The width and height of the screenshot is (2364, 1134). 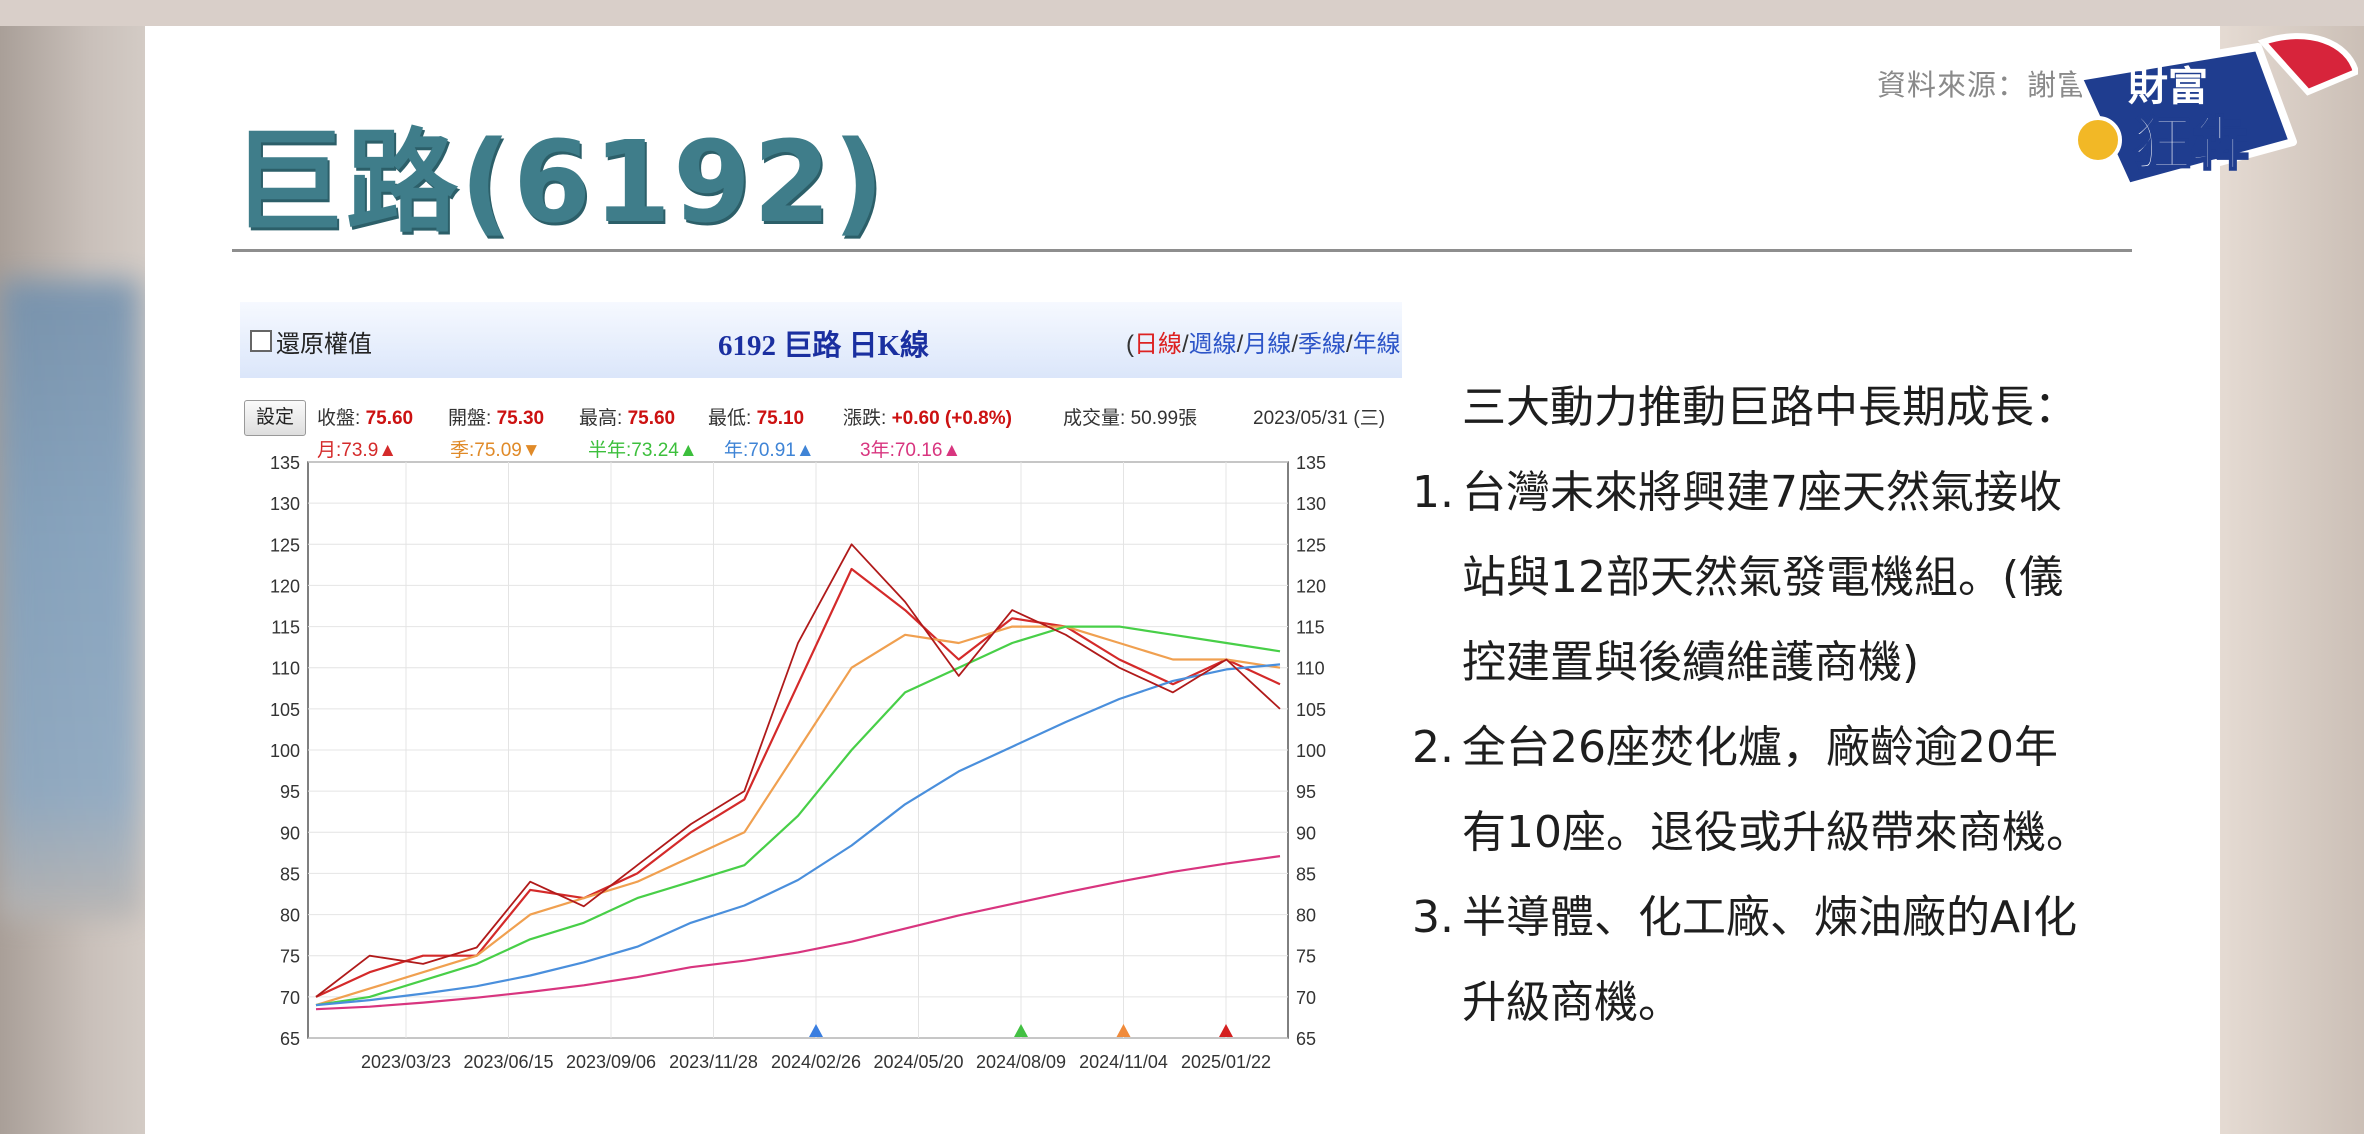 What do you see at coordinates (290, 792) in the screenshot?
I see `y-tick-label-left: 95` at bounding box center [290, 792].